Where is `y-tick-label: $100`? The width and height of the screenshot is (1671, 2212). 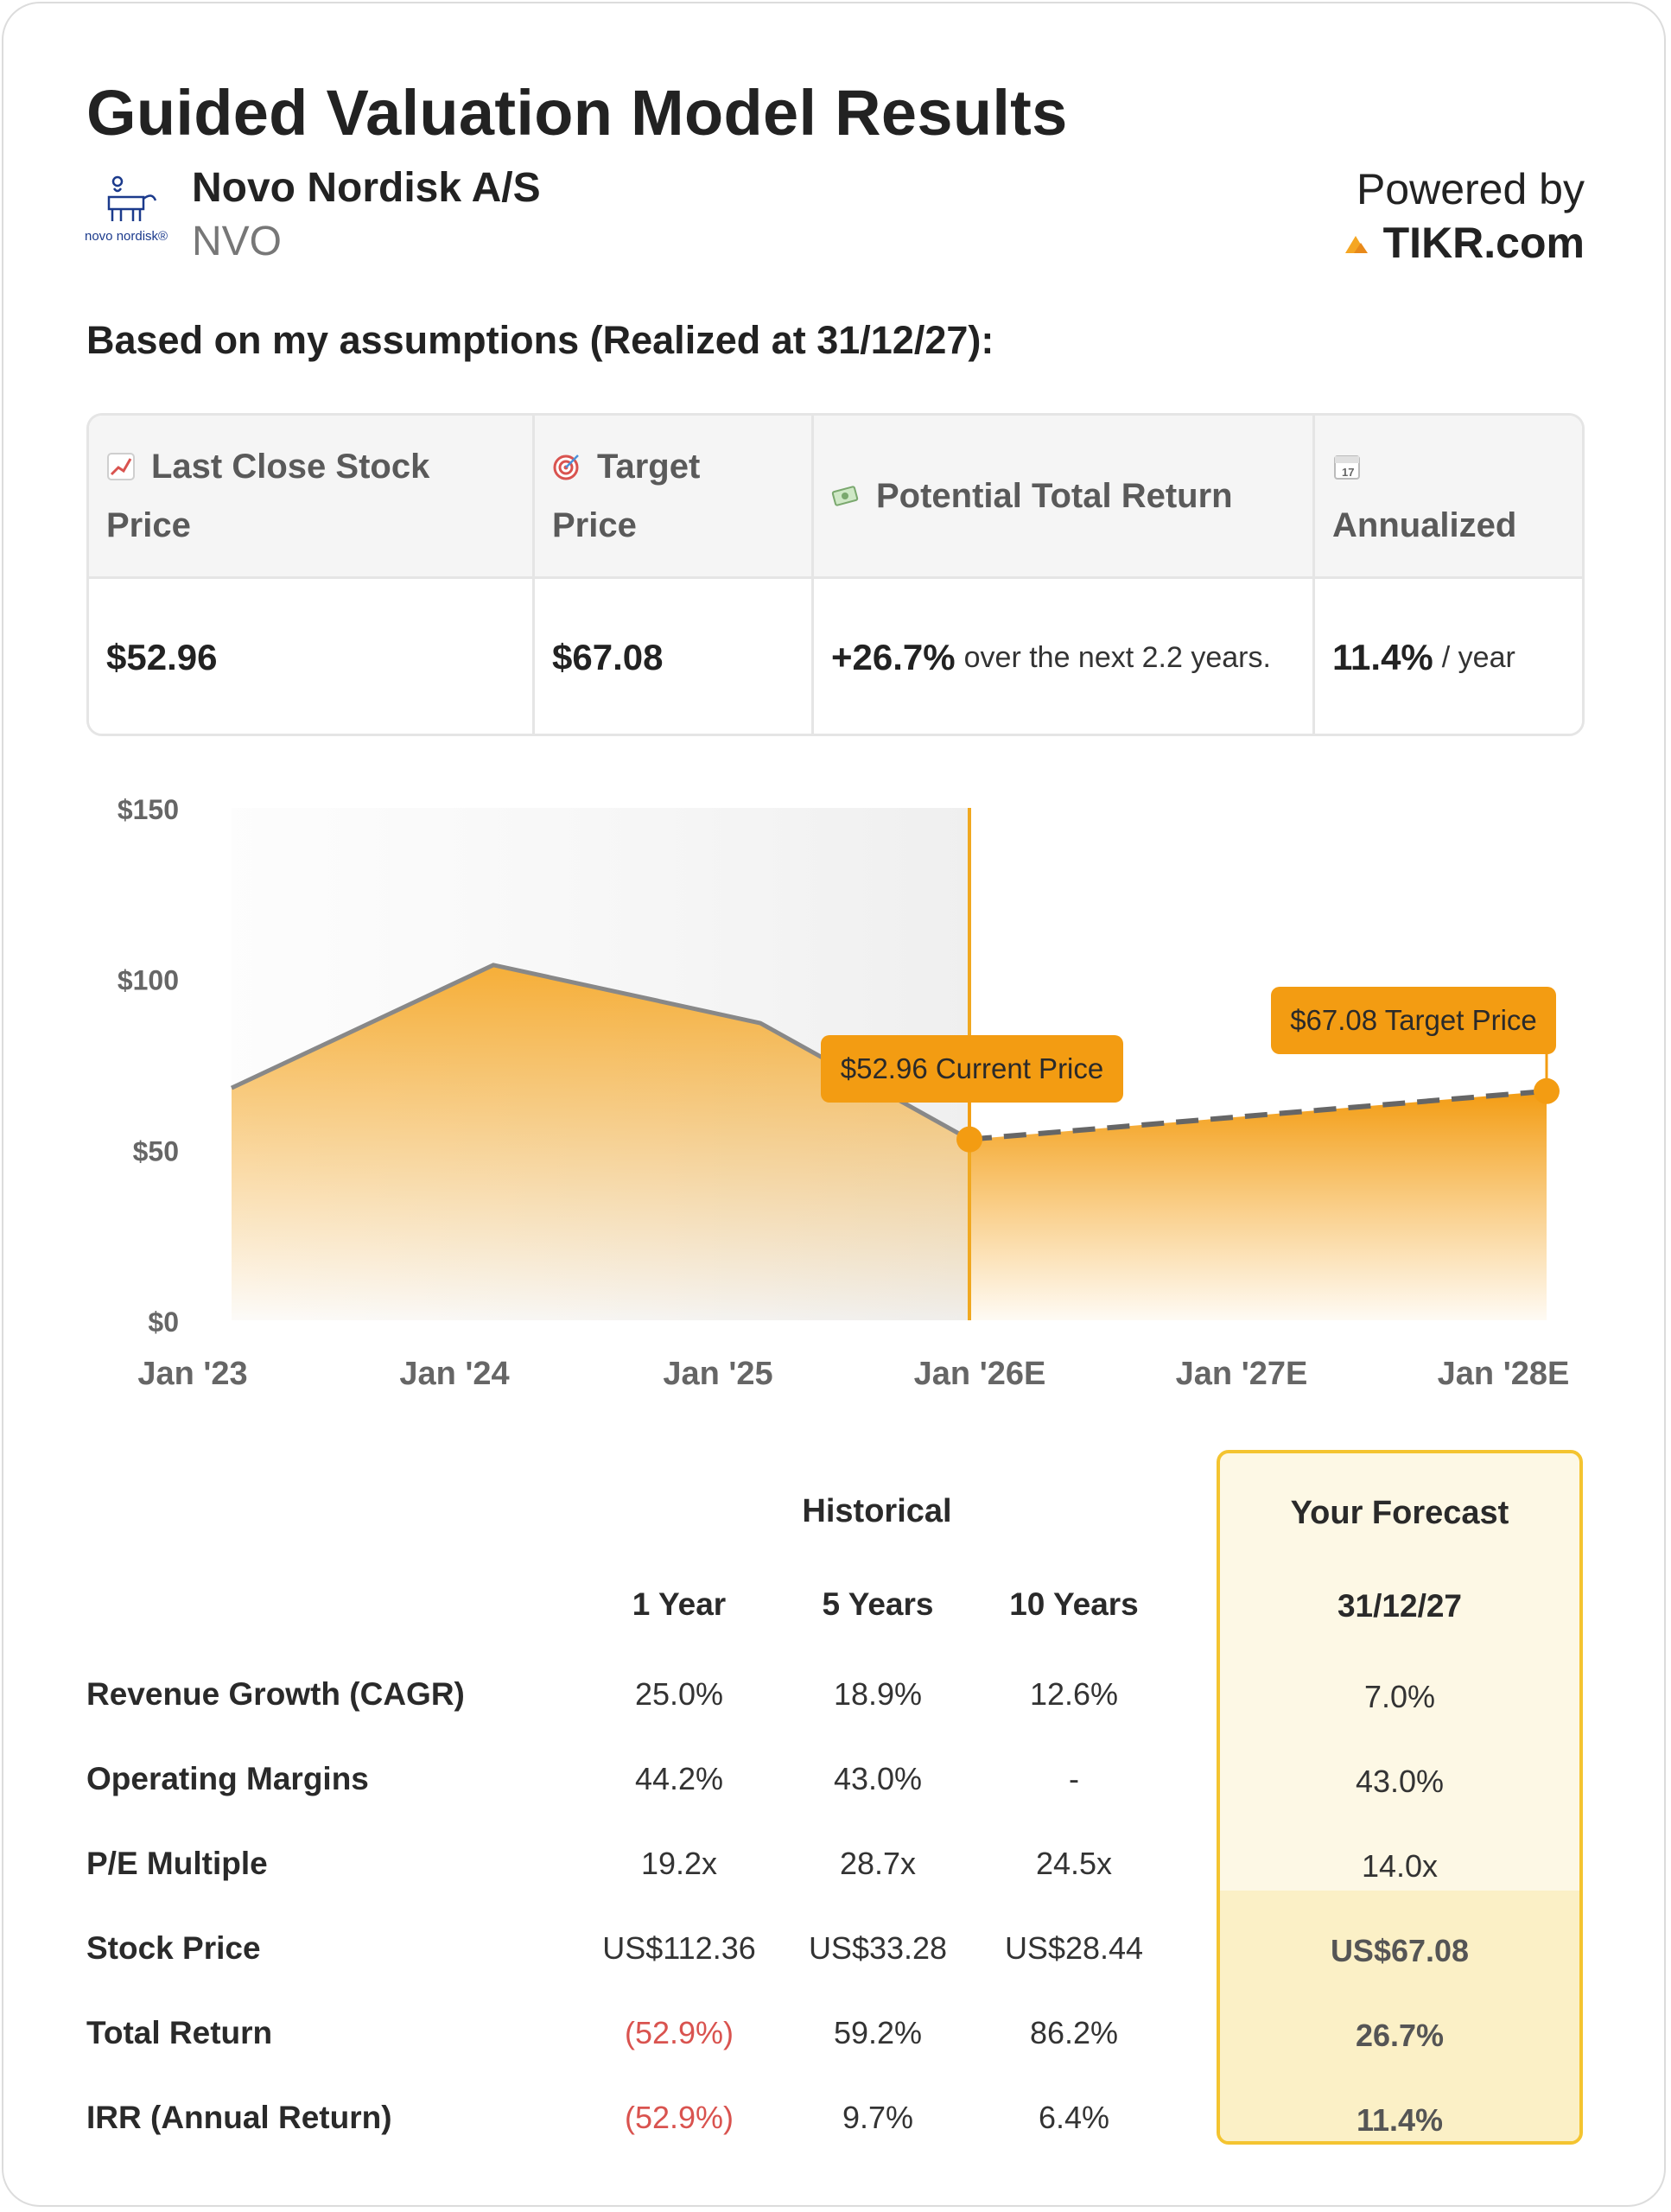 y-tick-label: $100 is located at coordinates (148, 980).